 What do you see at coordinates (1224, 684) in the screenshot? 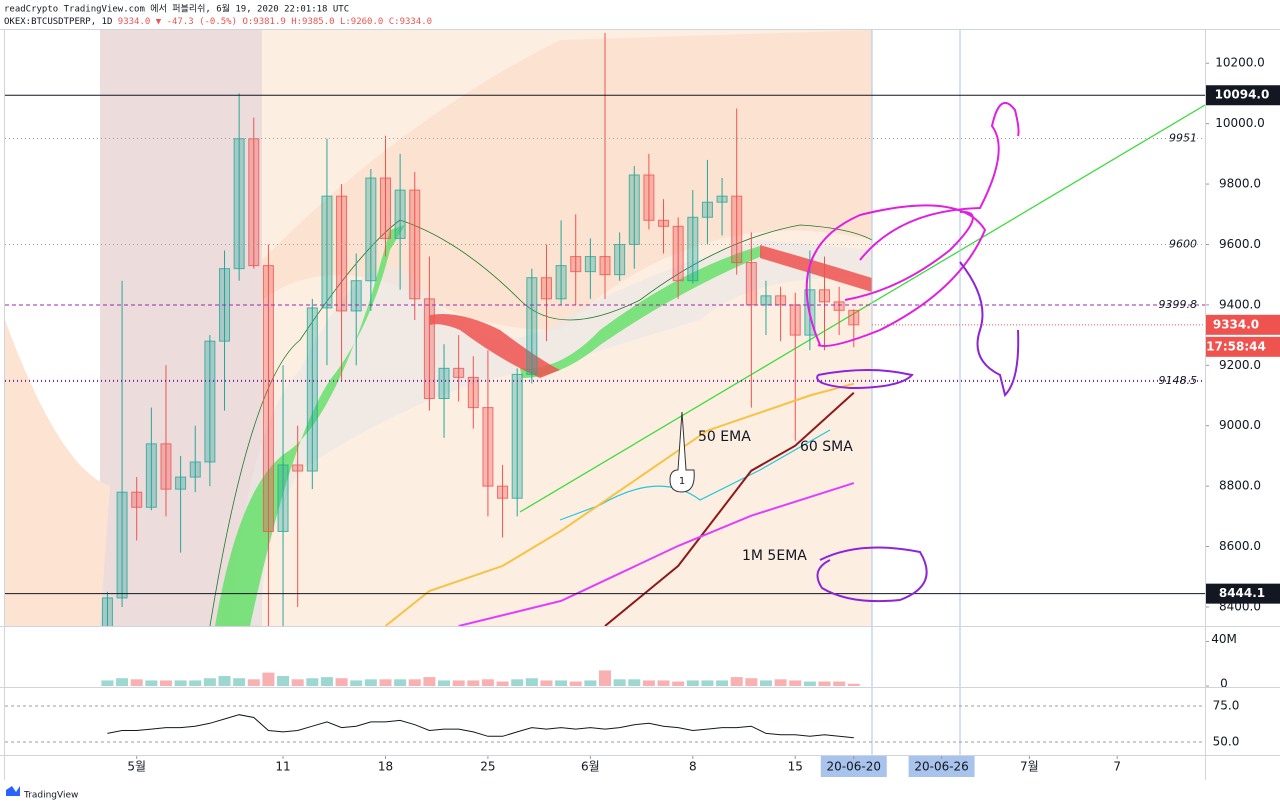
I see `y-tick-label: 0` at bounding box center [1224, 684].